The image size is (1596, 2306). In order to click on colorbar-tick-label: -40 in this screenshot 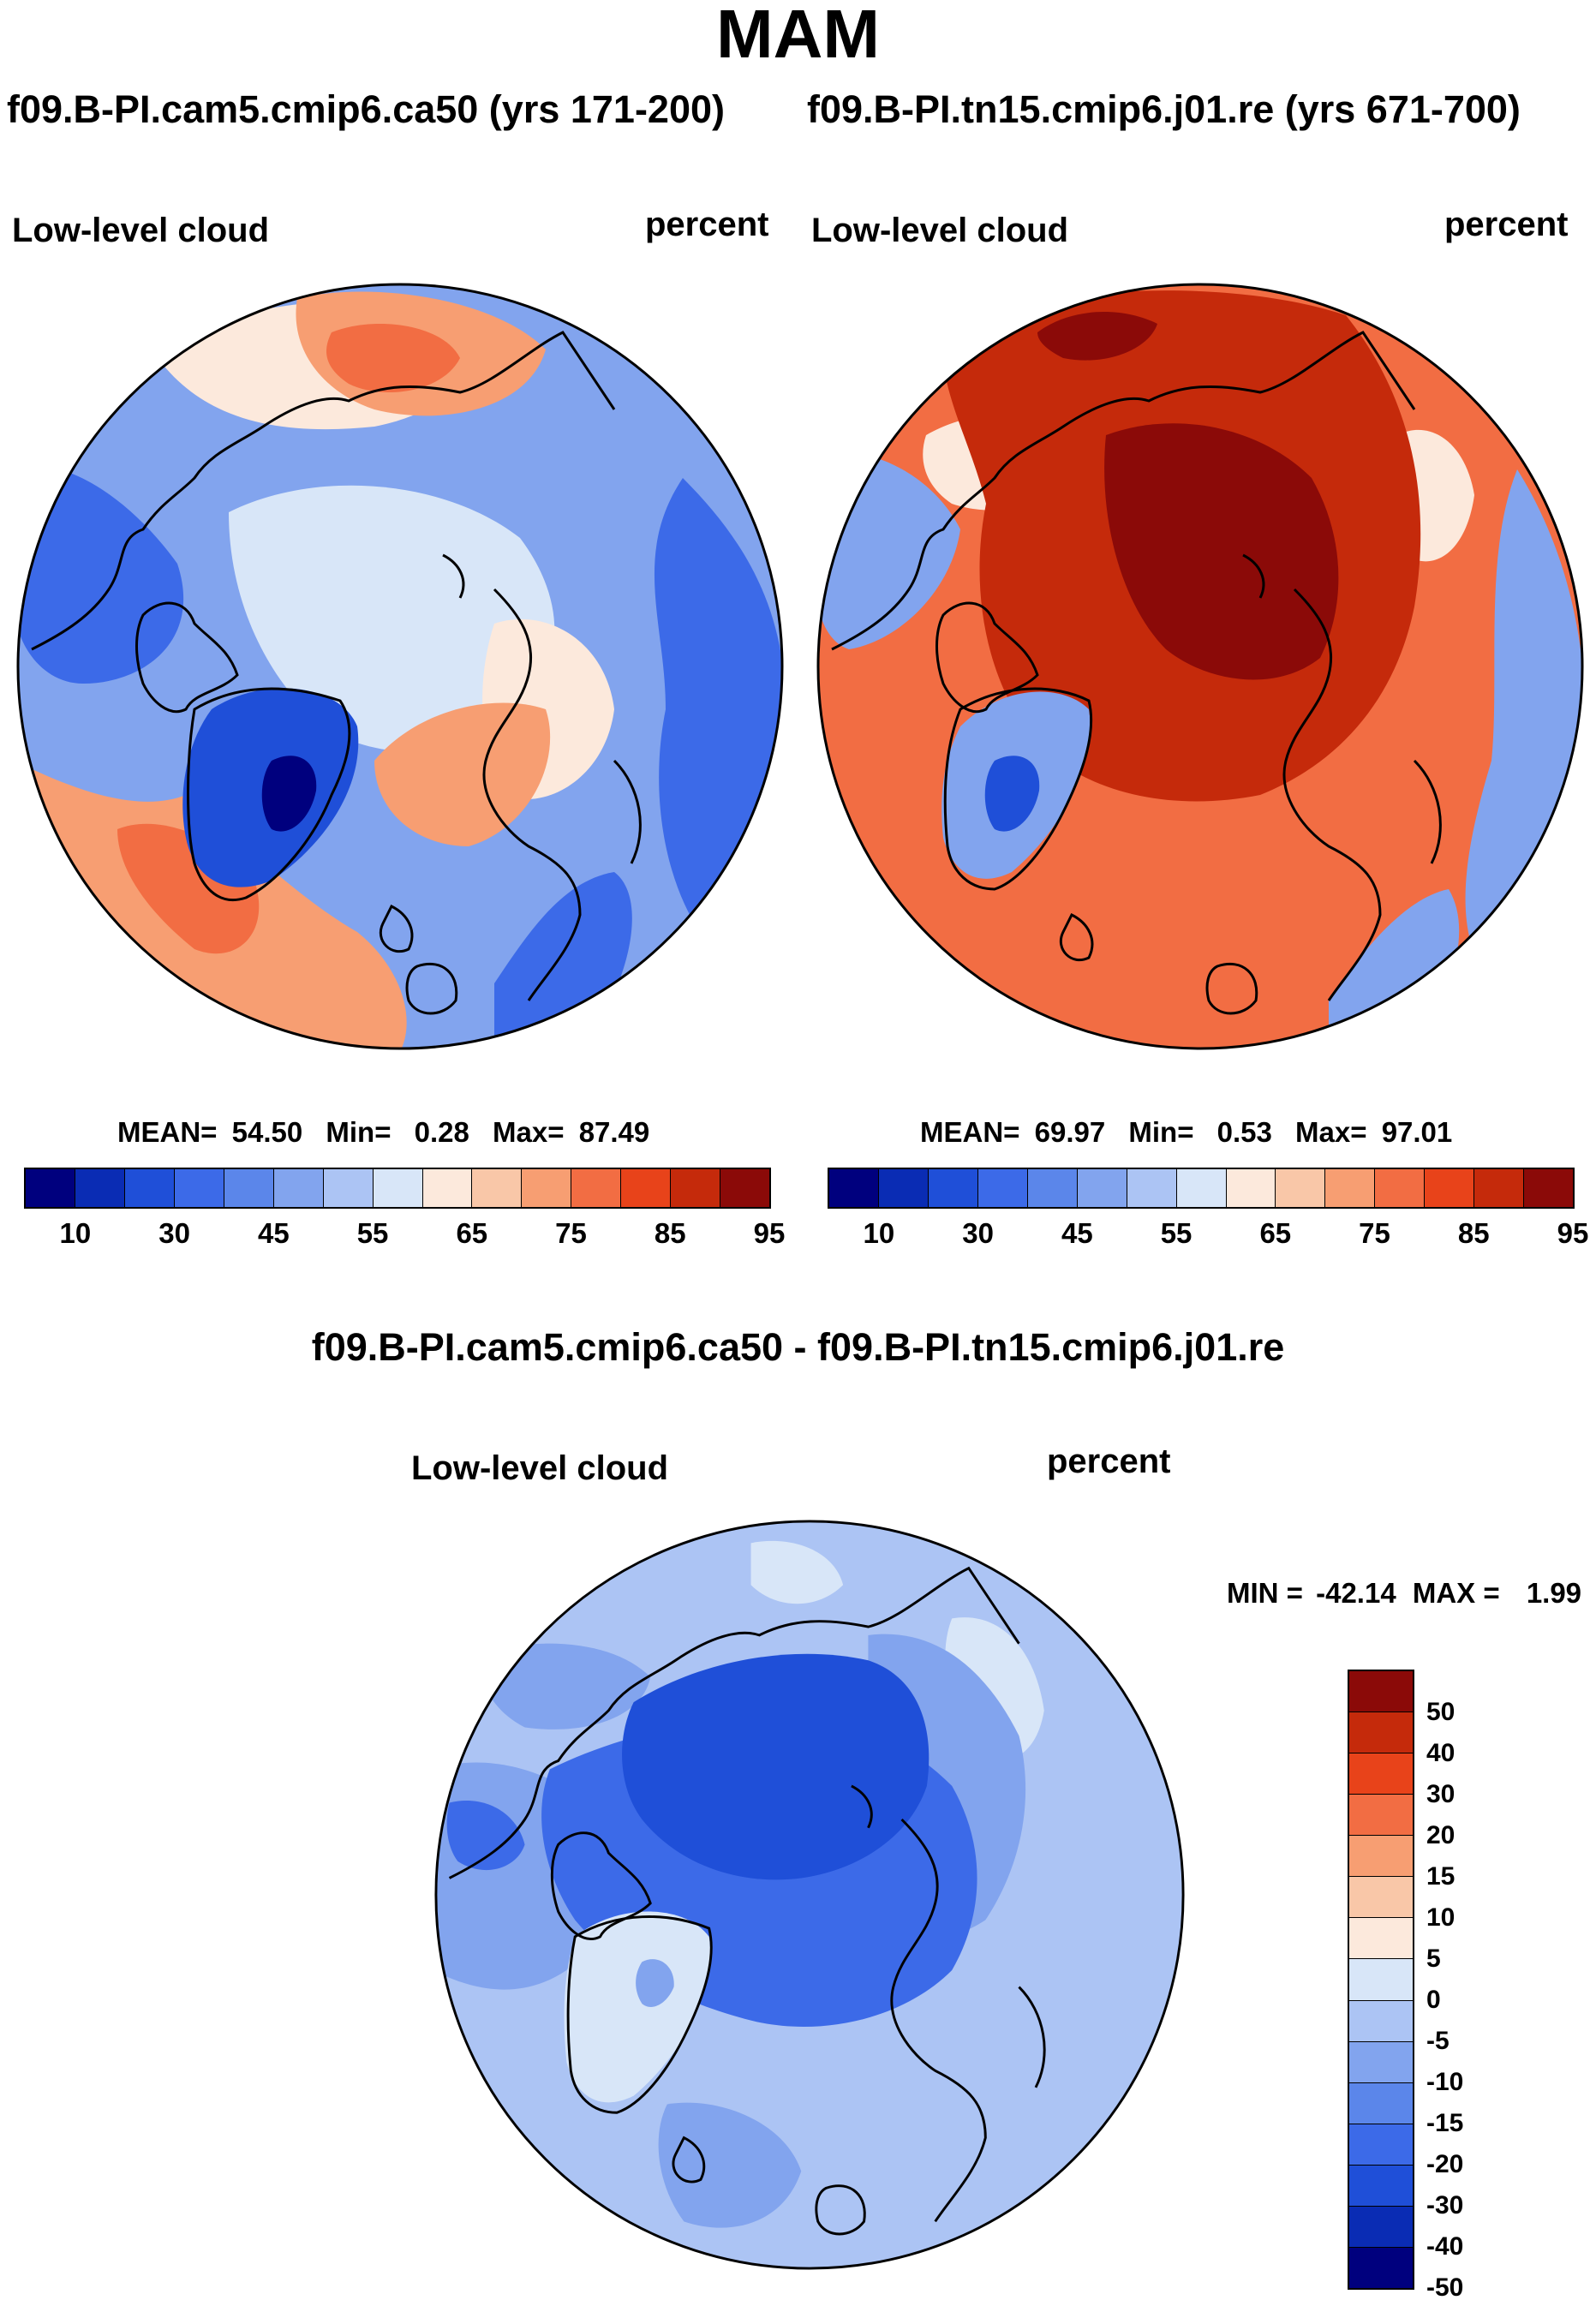, I will do `click(1445, 2246)`.